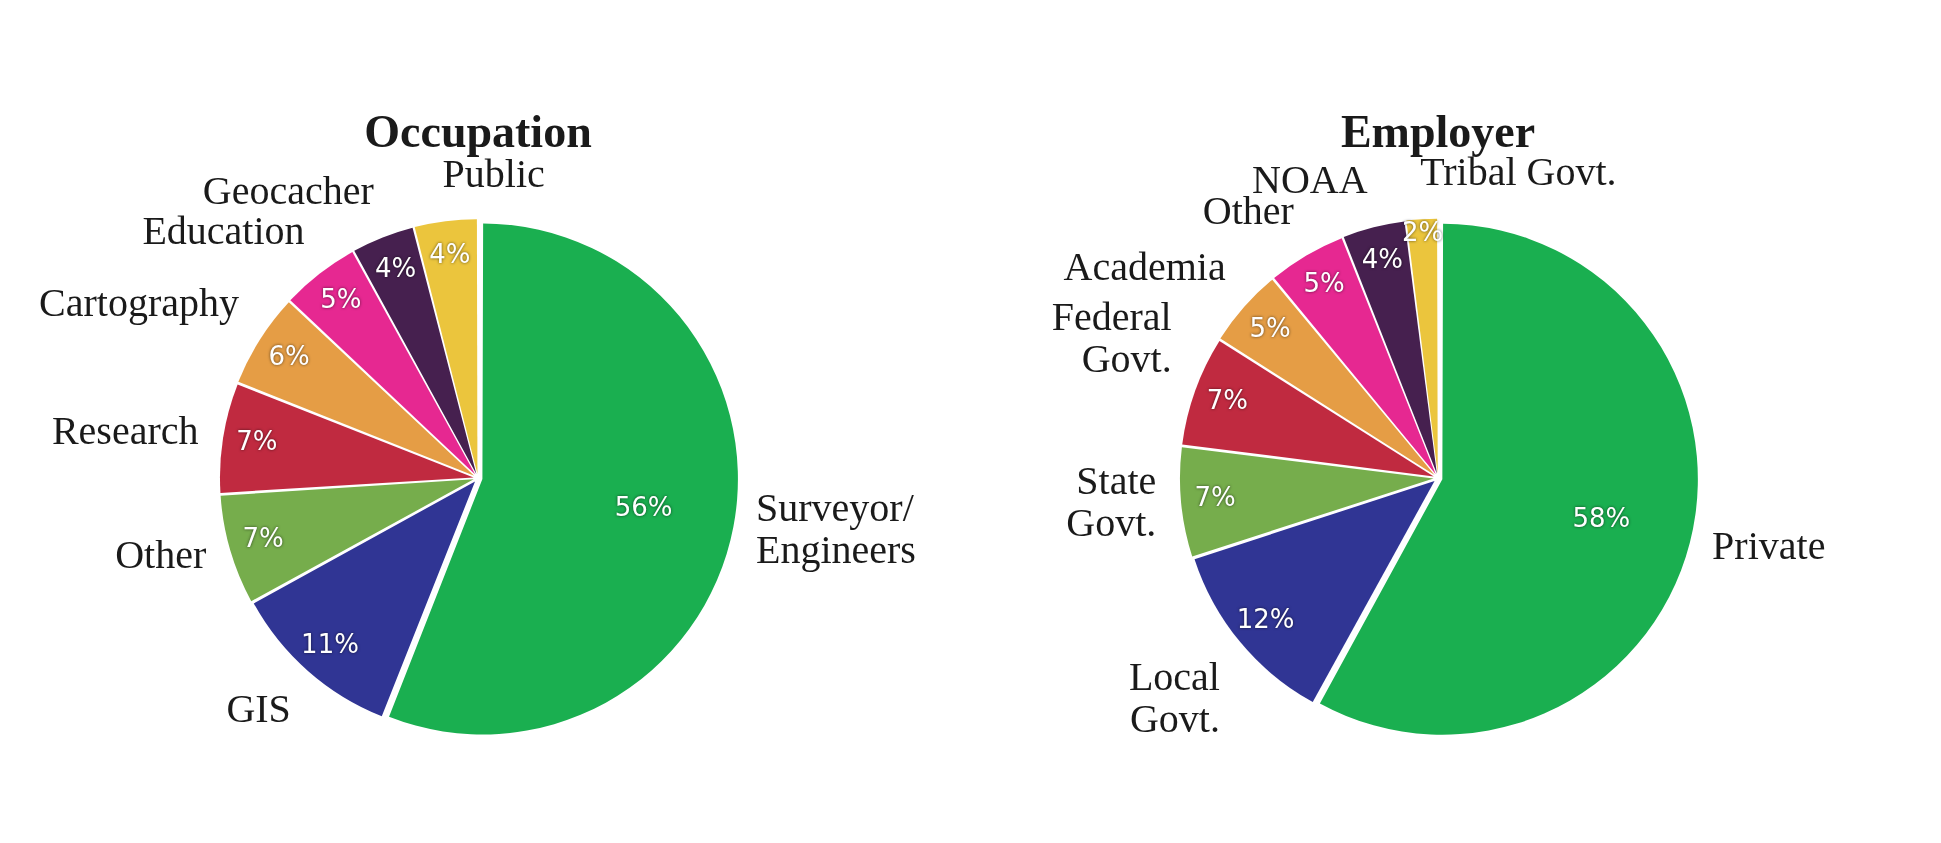 This screenshot has width=1941, height=843. What do you see at coordinates (1769, 545) in the screenshot?
I see `slice-label: Private` at bounding box center [1769, 545].